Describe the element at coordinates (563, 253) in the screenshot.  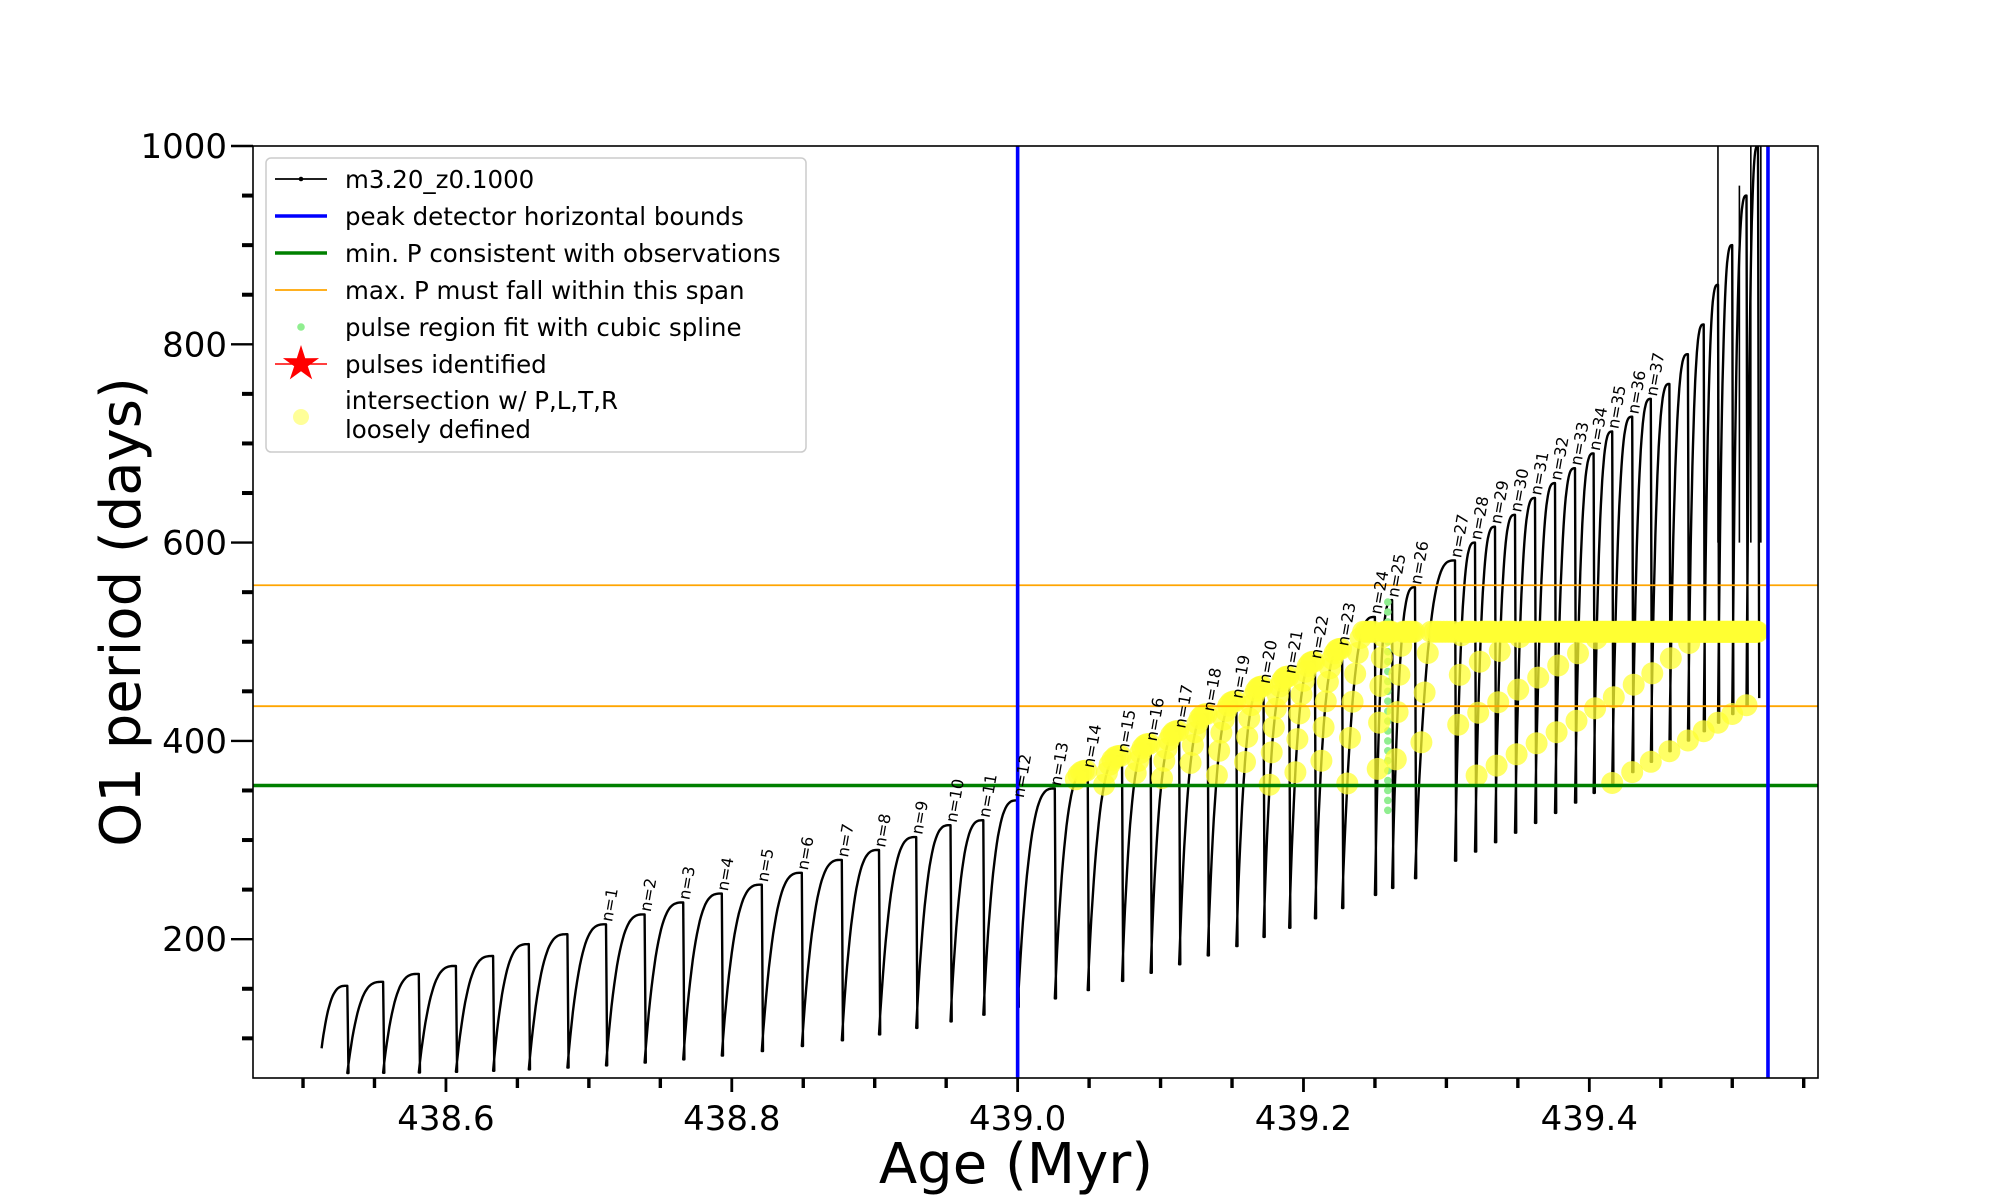
I see `legend-label-min-period: min. P consistent with observations` at that location.